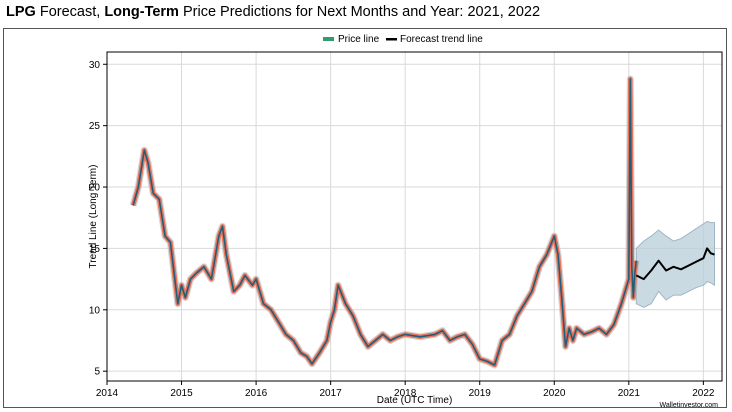 The image size is (732, 412). Describe the element at coordinates (629, 393) in the screenshot. I see `x-tick-label-2021: 2021` at that location.